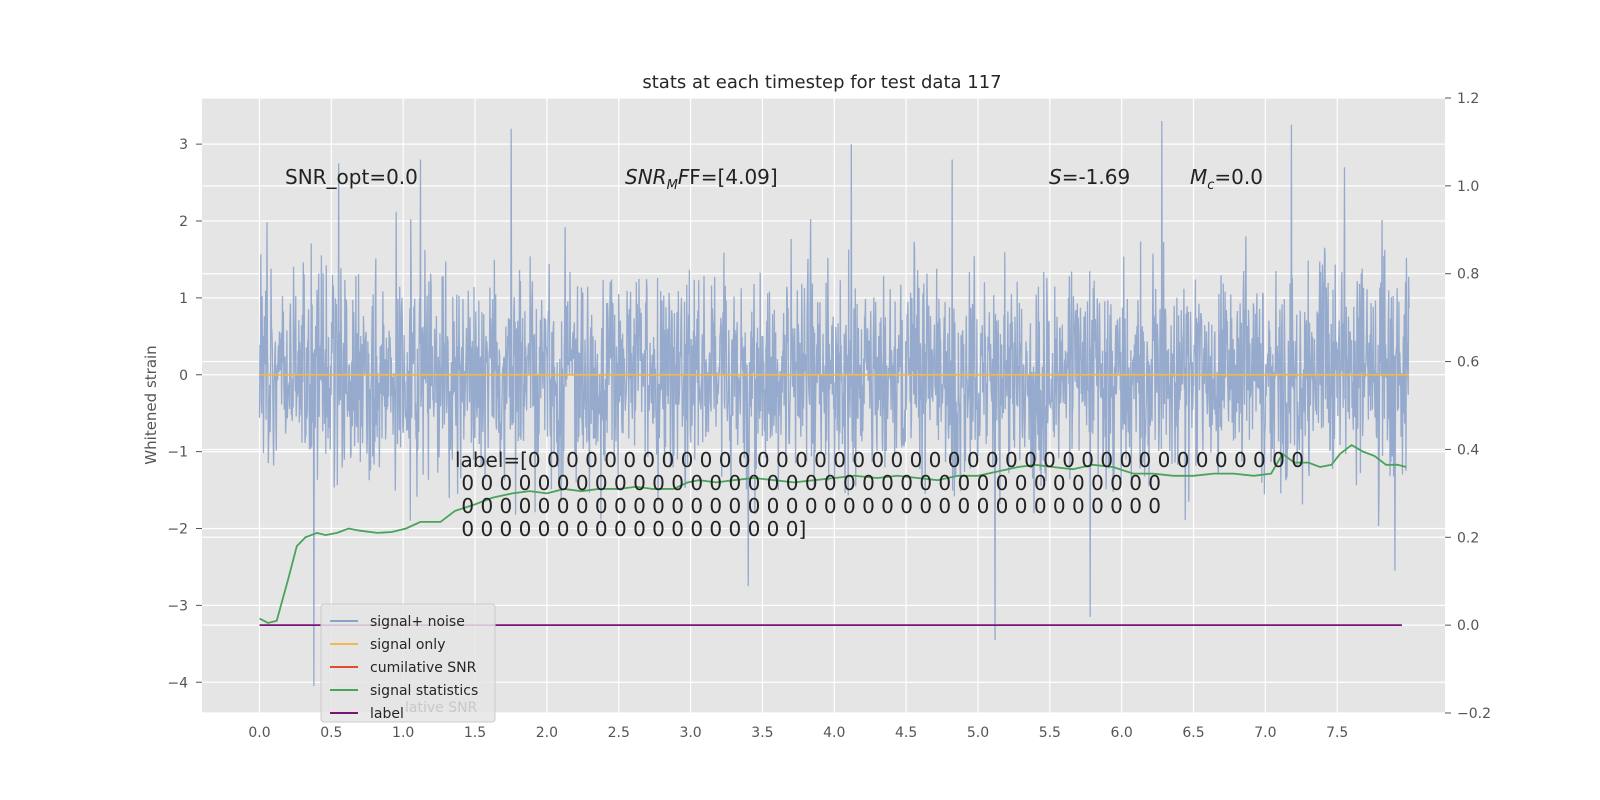 Image resolution: width=1600 pixels, height=800 pixels. I want to click on x-tick-label: 1.5, so click(475, 733).